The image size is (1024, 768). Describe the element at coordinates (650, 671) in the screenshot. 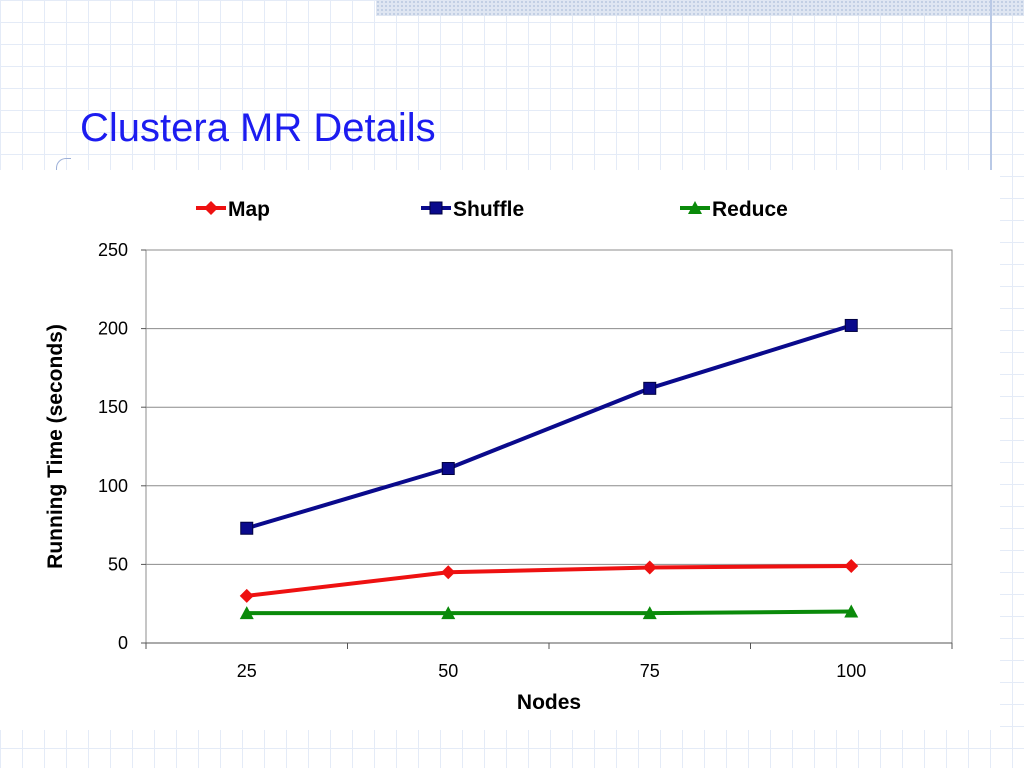

I see `x-tick-label: 75` at that location.